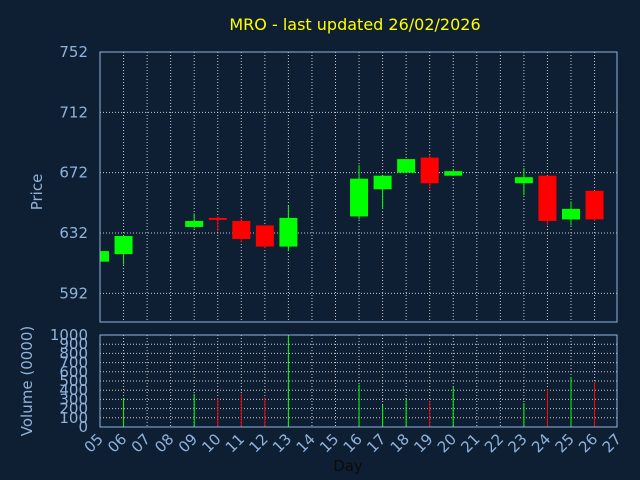 This screenshot has height=480, width=640. I want to click on x-tick-label: 27, so click(612, 443).